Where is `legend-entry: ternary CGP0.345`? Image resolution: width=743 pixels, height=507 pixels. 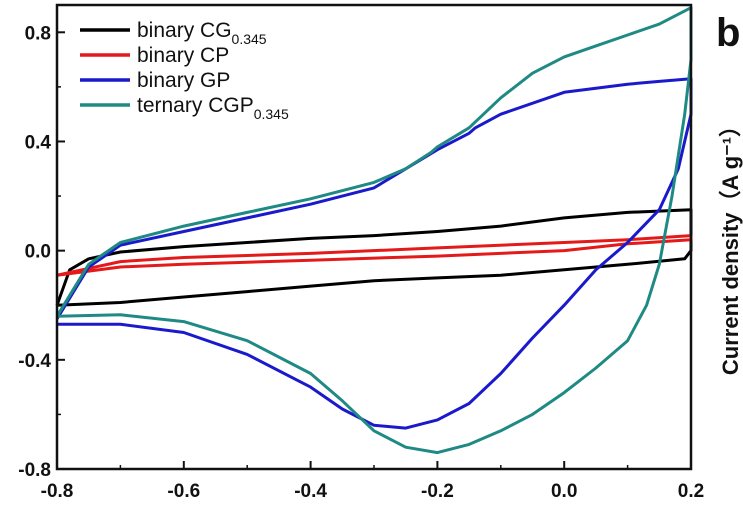 legend-entry: ternary CGP0.345 is located at coordinates (213, 108).